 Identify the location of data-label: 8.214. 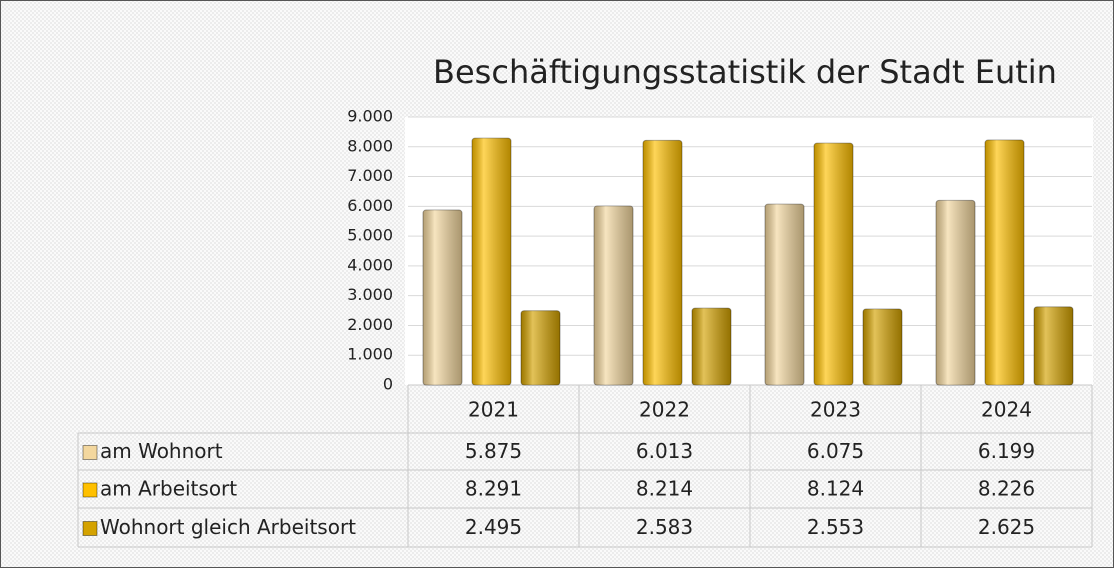
(664, 489).